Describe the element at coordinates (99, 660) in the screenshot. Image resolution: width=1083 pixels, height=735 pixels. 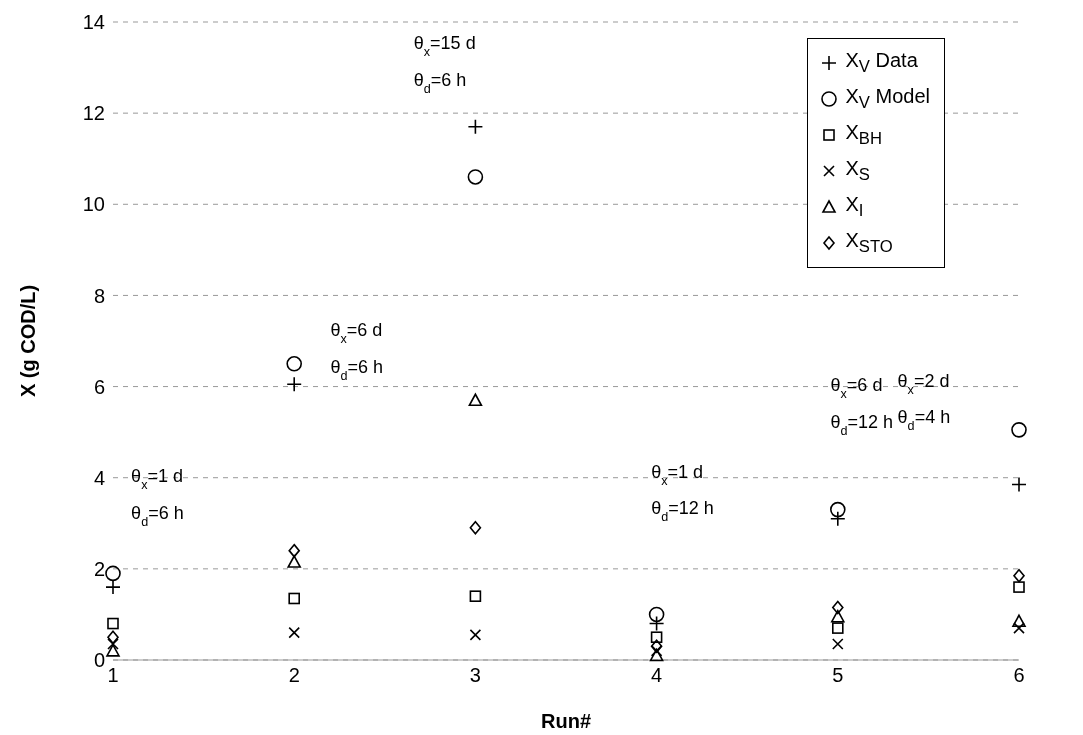
I see `y-tick-label: 0` at that location.